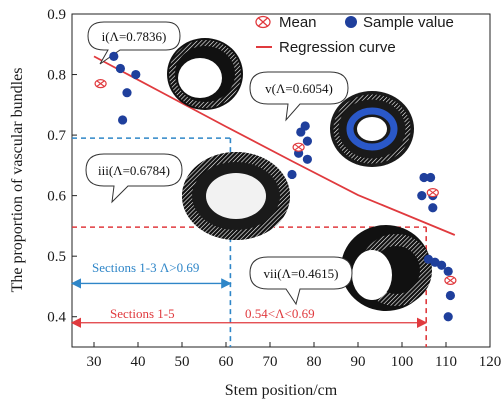 The width and height of the screenshot is (504, 407). Describe the element at coordinates (446, 362) in the screenshot. I see `x-tick-label: 110` at that location.